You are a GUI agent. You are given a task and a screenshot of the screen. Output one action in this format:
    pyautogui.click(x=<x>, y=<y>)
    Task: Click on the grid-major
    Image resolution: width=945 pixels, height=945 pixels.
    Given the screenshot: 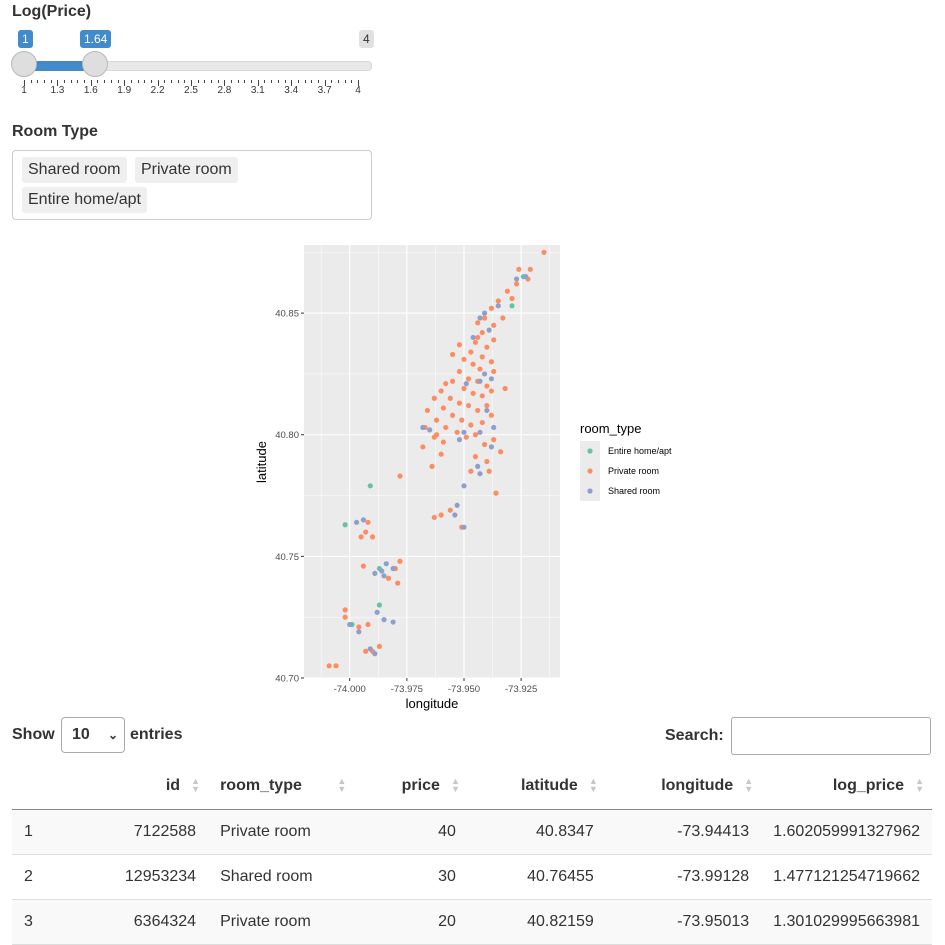 What is the action you would take?
    pyautogui.click(x=432, y=462)
    